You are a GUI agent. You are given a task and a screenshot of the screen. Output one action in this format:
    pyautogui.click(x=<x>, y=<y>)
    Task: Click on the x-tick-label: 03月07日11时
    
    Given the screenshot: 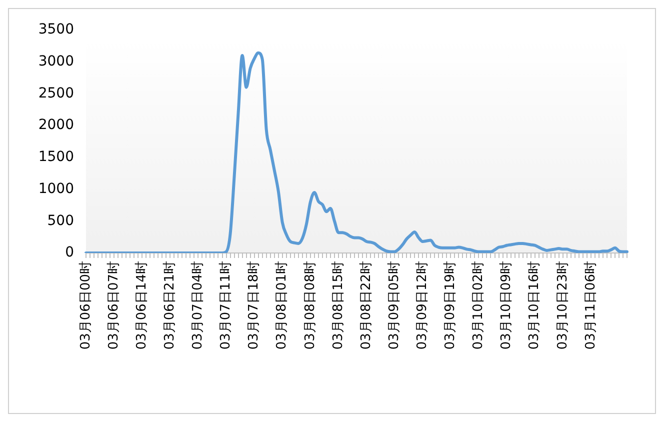 What is the action you would take?
    pyautogui.click(x=226, y=305)
    